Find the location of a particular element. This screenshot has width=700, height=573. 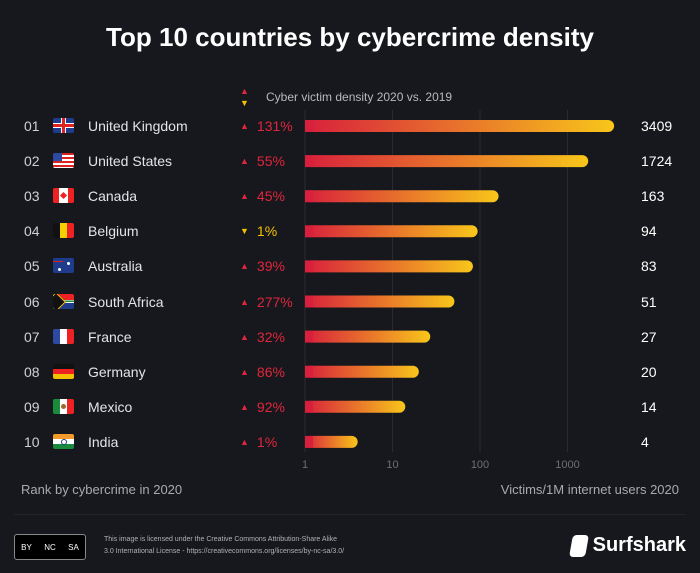

table-row: 02 United States ▲ 55% 1724 is located at coordinates (350, 161).